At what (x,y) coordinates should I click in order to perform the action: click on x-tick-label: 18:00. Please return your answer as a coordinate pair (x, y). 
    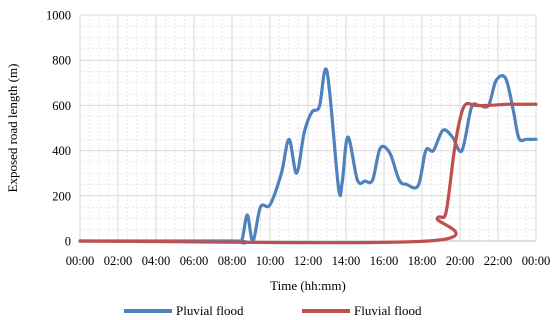
    Looking at the image, I should click on (422, 261).